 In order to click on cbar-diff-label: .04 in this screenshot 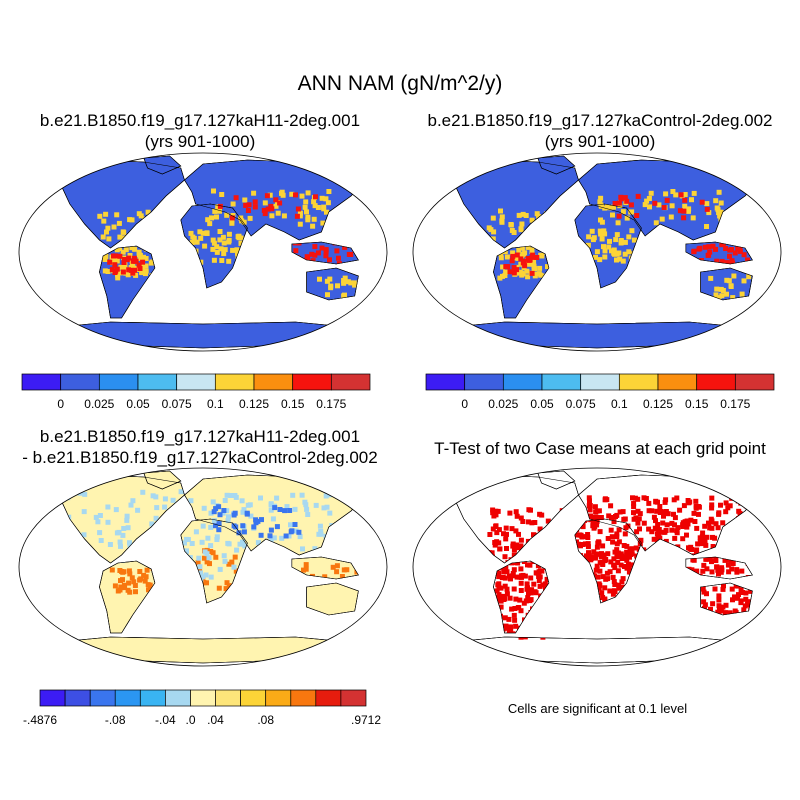, I will do `click(215, 720)`.